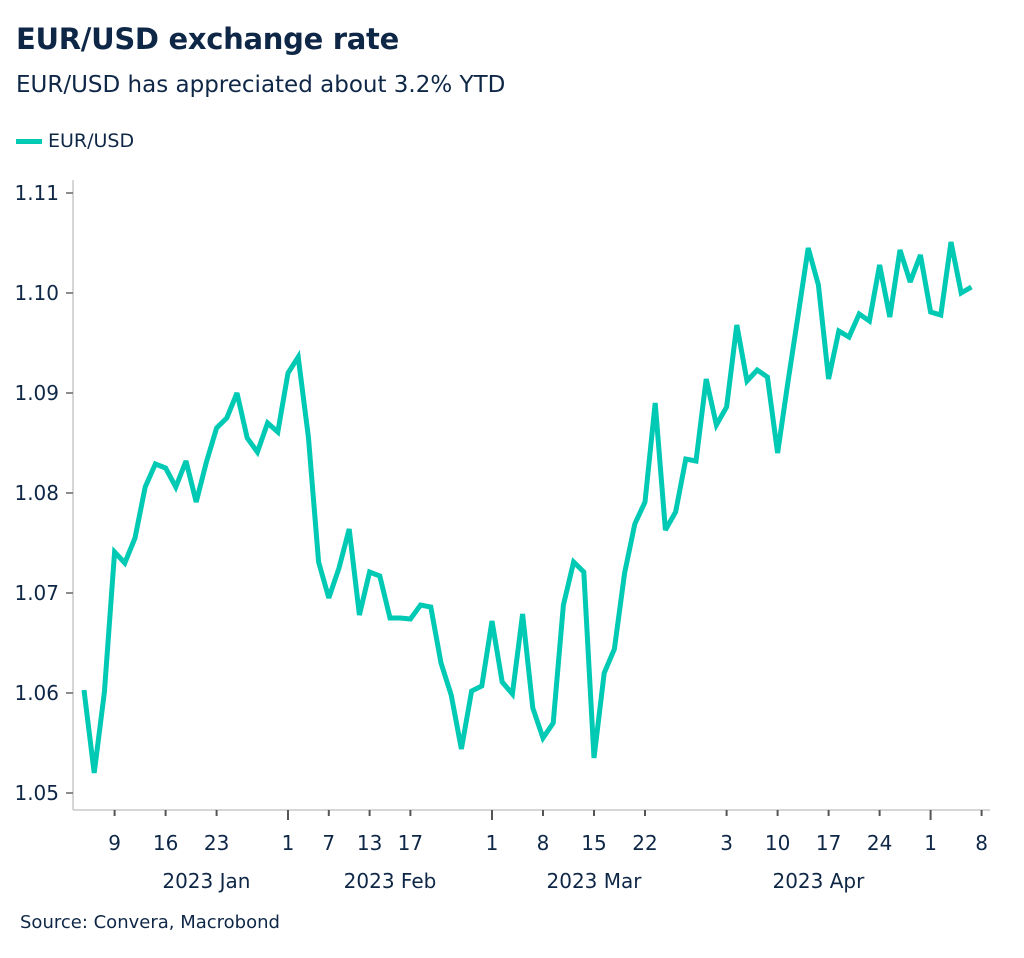  Describe the element at coordinates (261, 85) in the screenshot. I see `chart-subtitle: EUR/USD has appreciated about 3.2% YTD` at that location.